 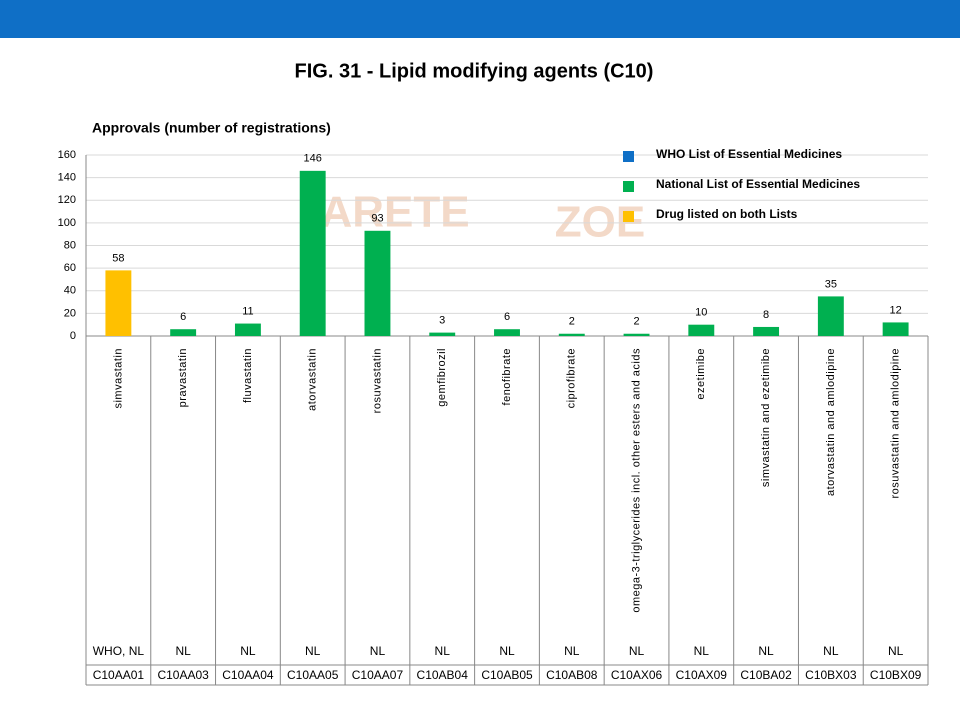 What do you see at coordinates (442, 377) in the screenshot?
I see `category-label: gemfibrozil` at bounding box center [442, 377].